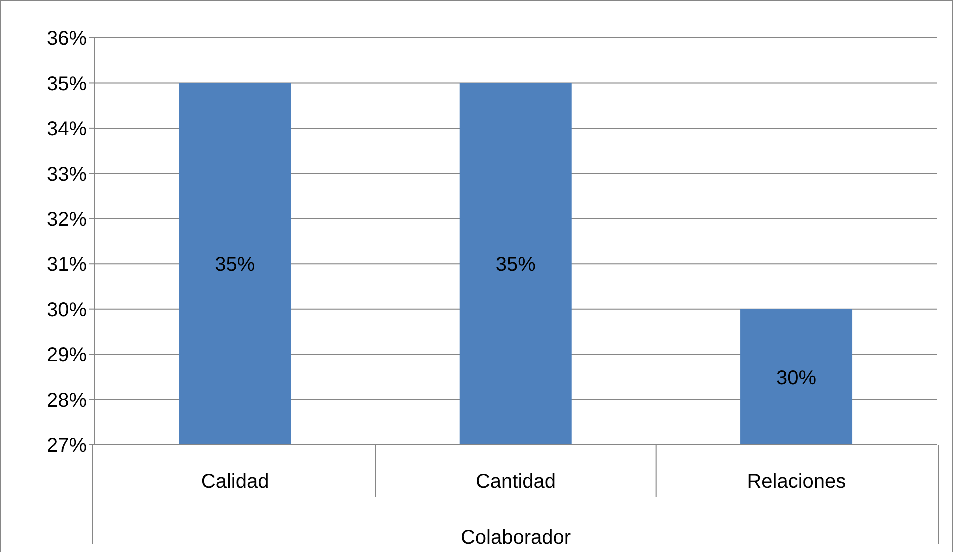 The width and height of the screenshot is (953, 552). Describe the element at coordinates (67, 84) in the screenshot. I see `y-tick-label: 35%` at that location.